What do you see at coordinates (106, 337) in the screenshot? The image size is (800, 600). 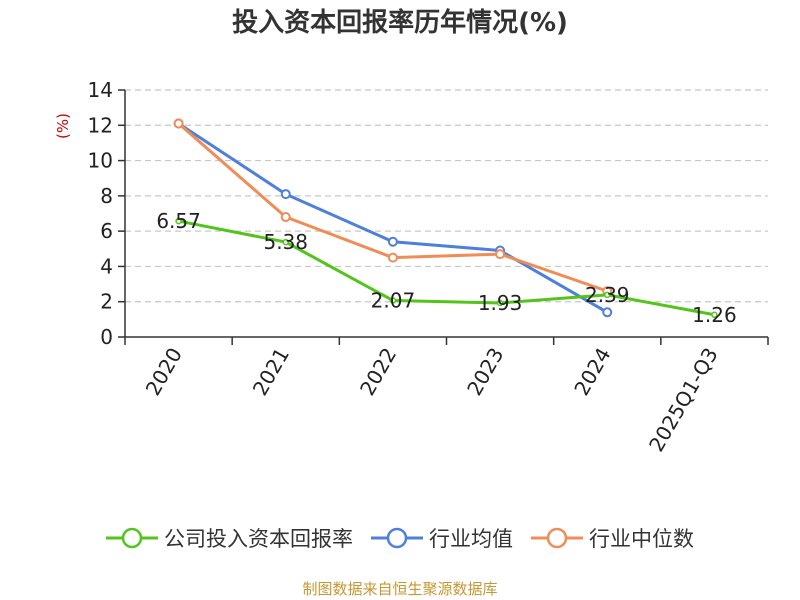 I see `y-tick-label: 0` at bounding box center [106, 337].